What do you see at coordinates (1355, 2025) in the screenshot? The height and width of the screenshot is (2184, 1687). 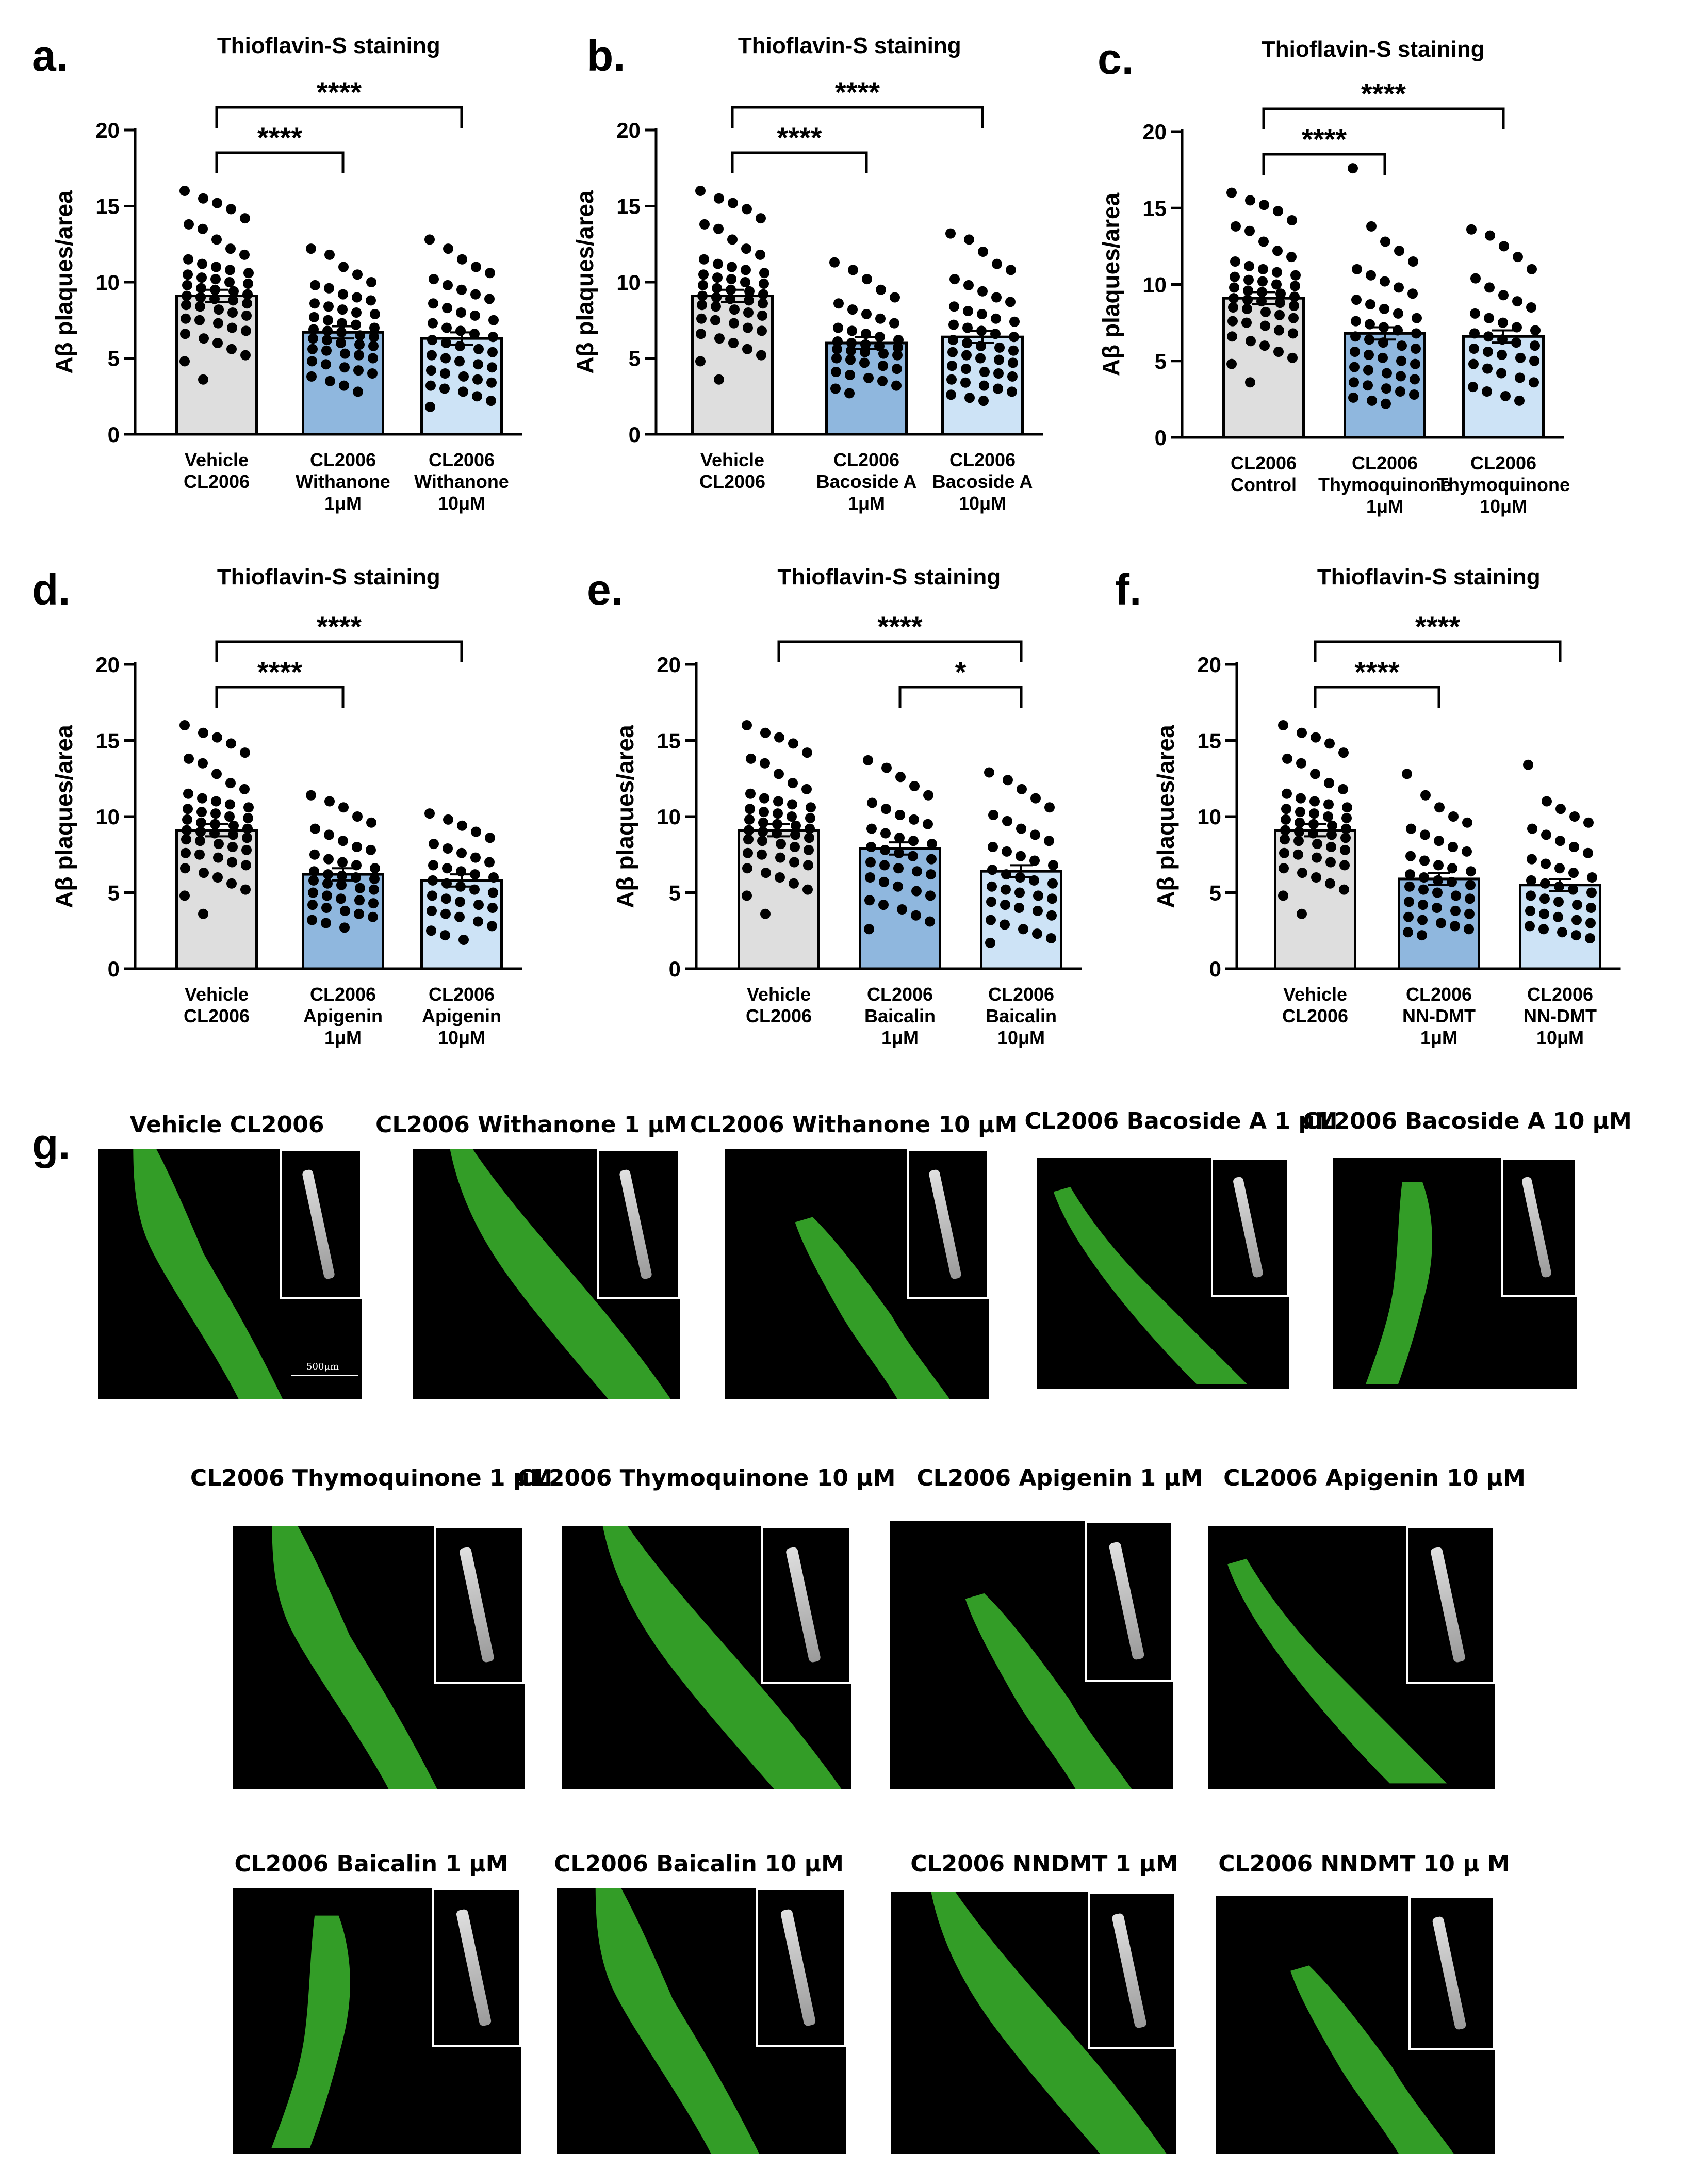 I see `micrograph-image` at bounding box center [1355, 2025].